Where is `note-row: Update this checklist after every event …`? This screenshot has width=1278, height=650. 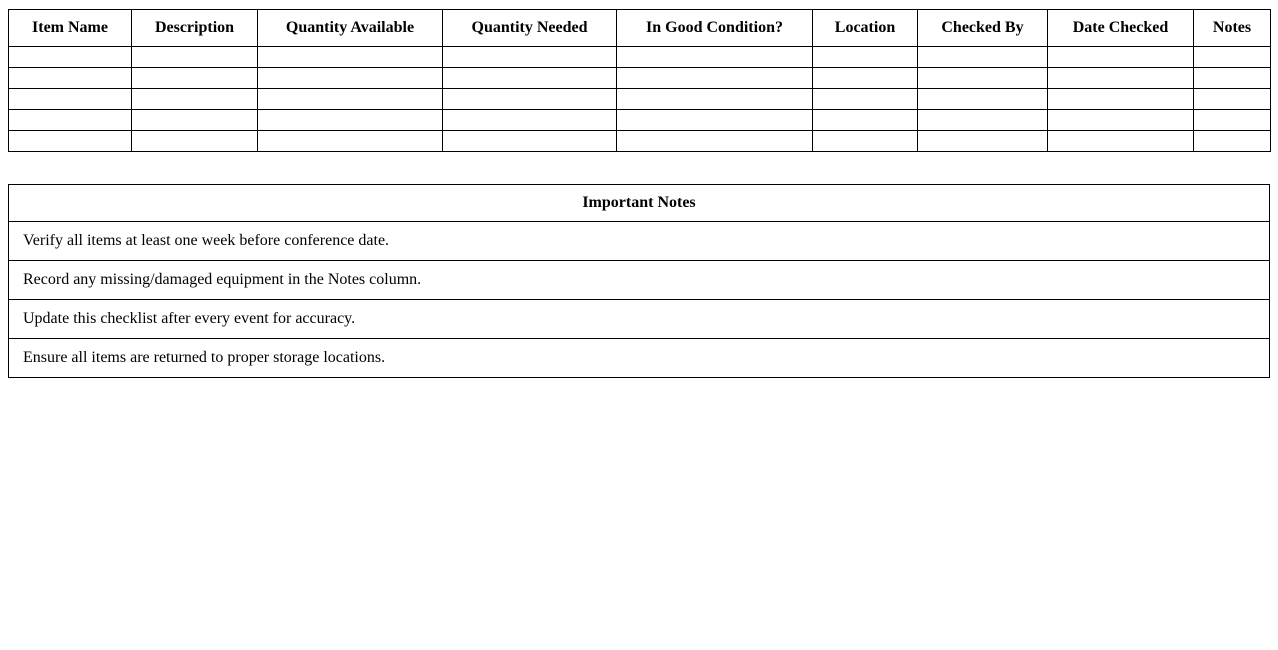
note-row: Update this checklist after every event … is located at coordinates (639, 319).